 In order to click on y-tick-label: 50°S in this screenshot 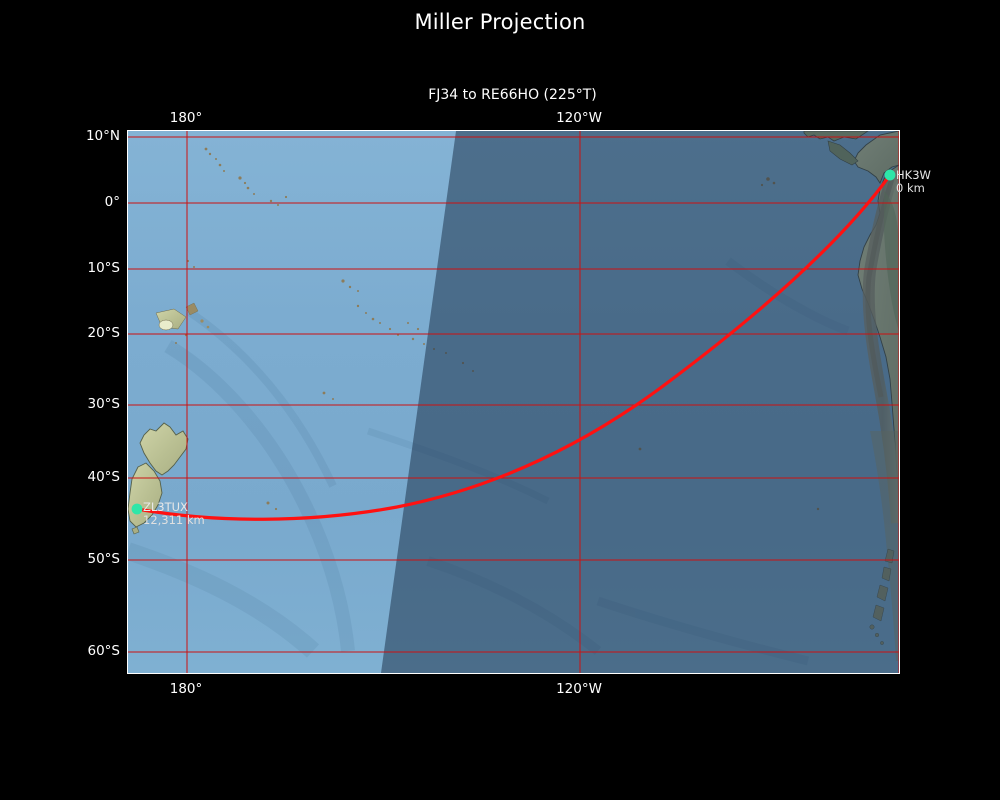, I will do `click(104, 559)`.